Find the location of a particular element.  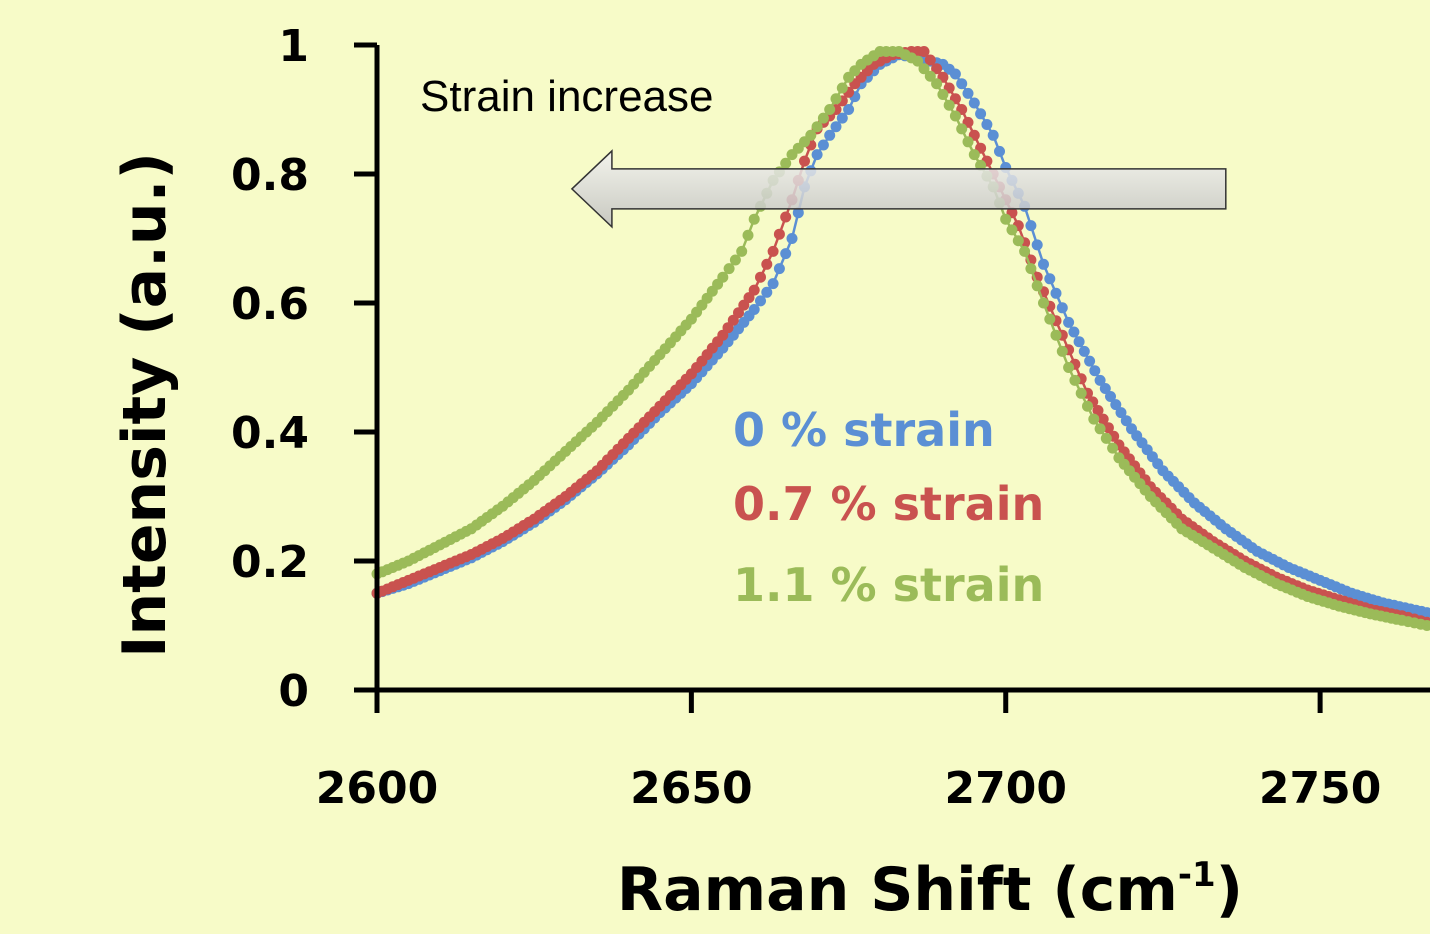

y-ticks: 0 0.2 0.4 0.6 0.8 1 is located at coordinates (304, 369).